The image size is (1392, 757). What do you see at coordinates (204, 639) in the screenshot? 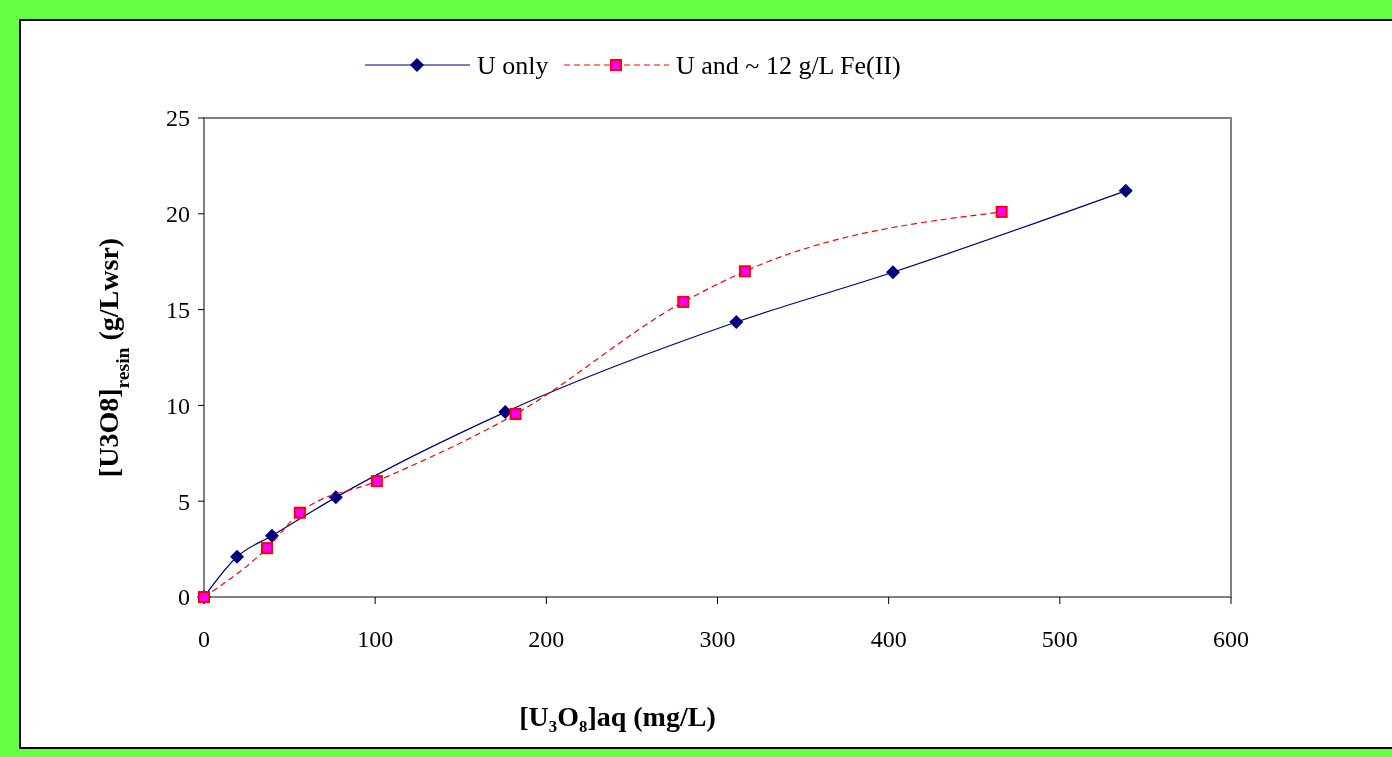
I see `x-tick-label: 0` at bounding box center [204, 639].